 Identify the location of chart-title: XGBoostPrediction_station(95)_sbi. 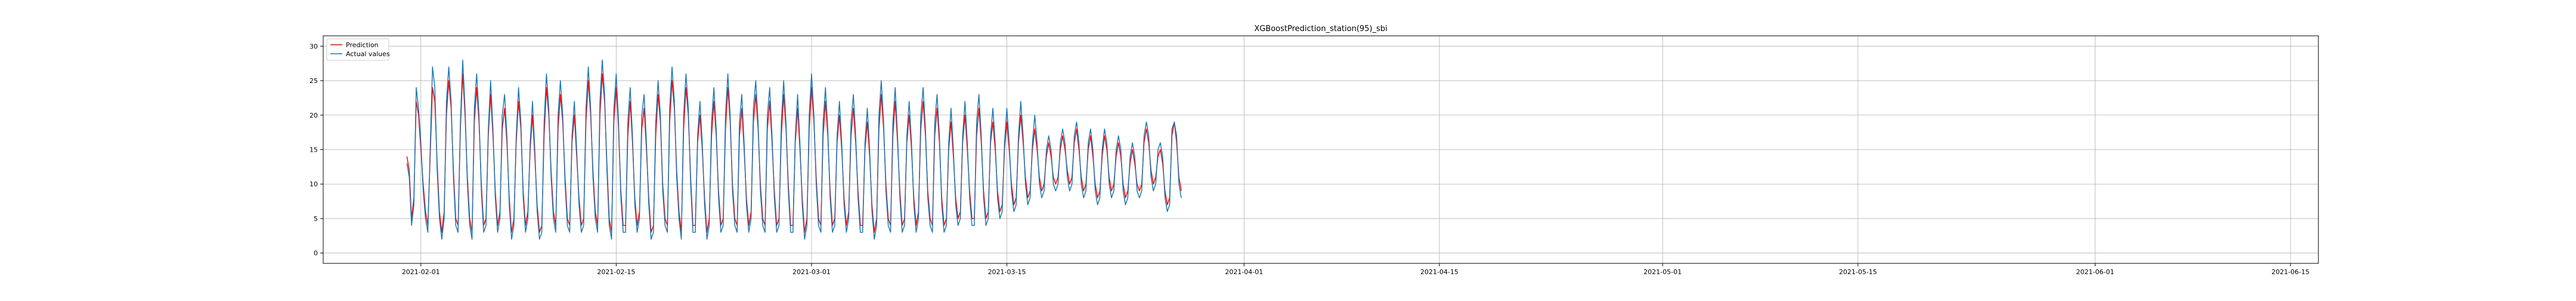
(1321, 28).